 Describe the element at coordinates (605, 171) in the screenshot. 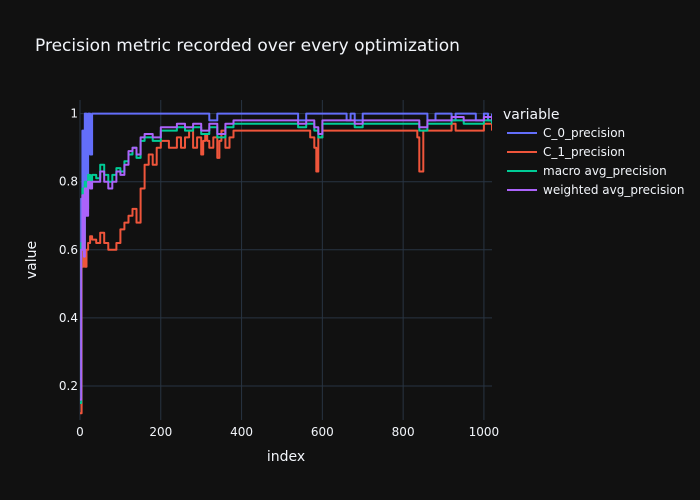

I see `legend-entry: macro avg_precision` at that location.